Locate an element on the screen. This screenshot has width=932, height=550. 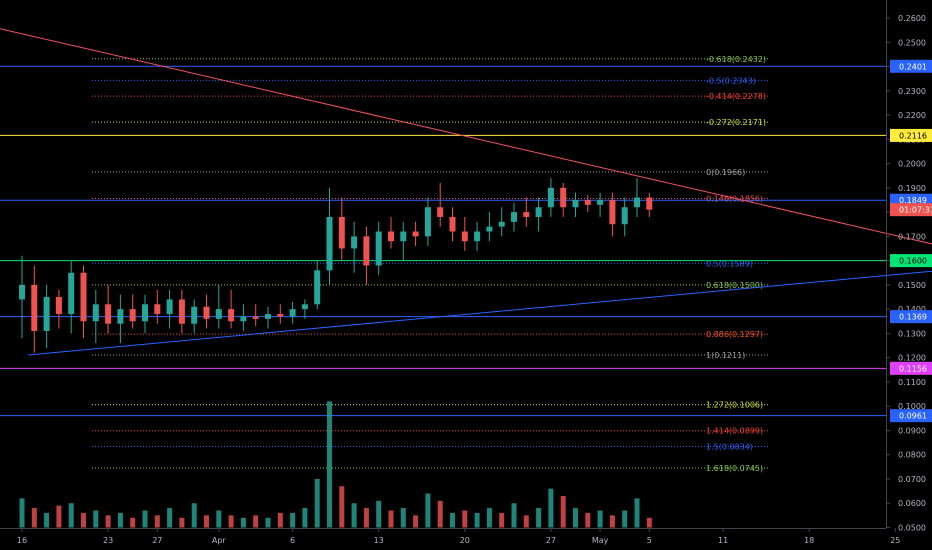
fib-label: -0.618(0.2432) is located at coordinates (736, 59).